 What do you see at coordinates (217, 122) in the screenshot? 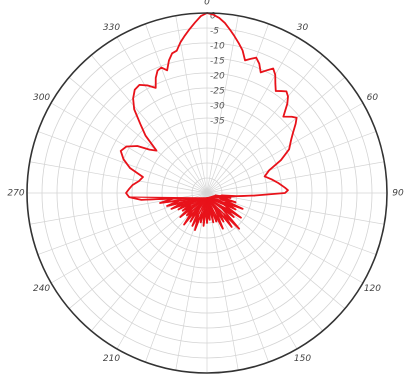
I see `radial-tick-label: -35` at bounding box center [217, 122].